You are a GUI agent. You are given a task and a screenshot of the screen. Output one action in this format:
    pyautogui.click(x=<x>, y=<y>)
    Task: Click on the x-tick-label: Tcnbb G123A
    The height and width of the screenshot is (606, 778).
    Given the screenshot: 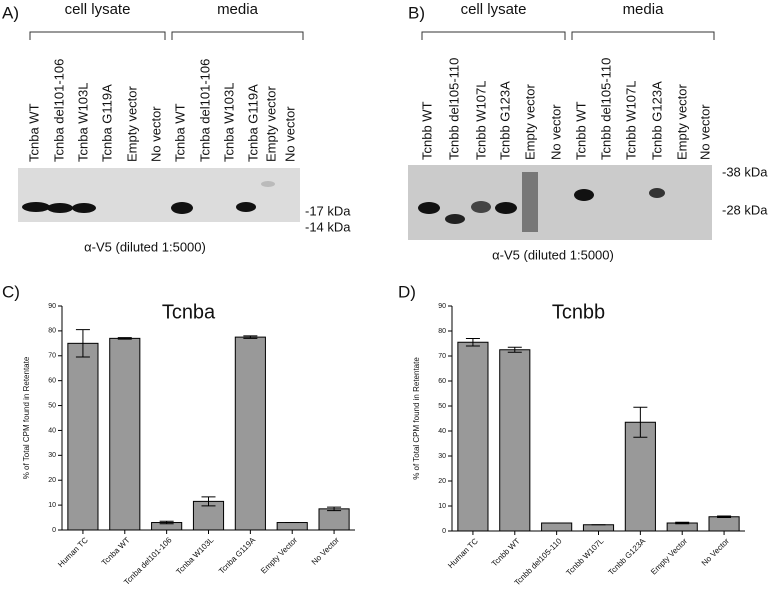 What is the action you would take?
    pyautogui.click(x=627, y=556)
    